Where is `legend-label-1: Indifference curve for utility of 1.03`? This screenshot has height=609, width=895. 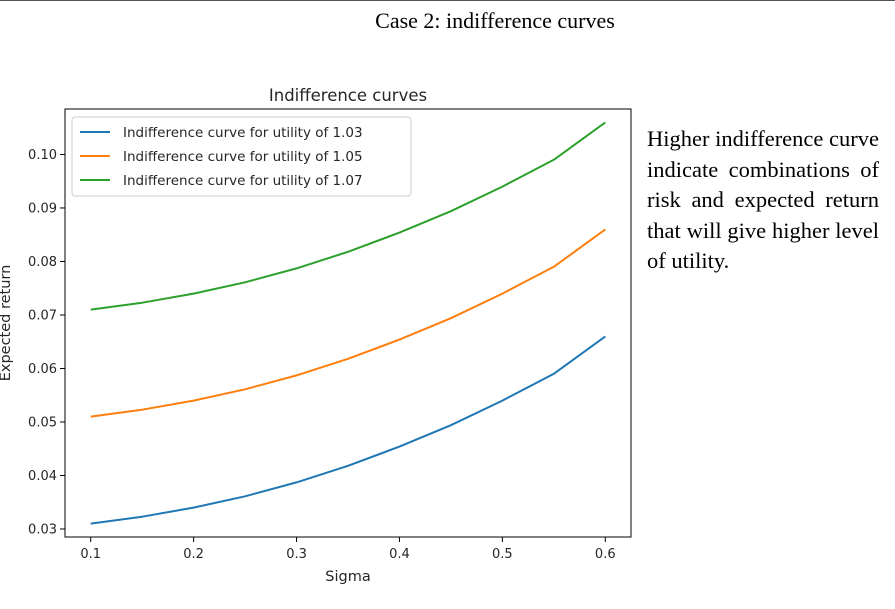 legend-label-1: Indifference curve for utility of 1.03 is located at coordinates (243, 133).